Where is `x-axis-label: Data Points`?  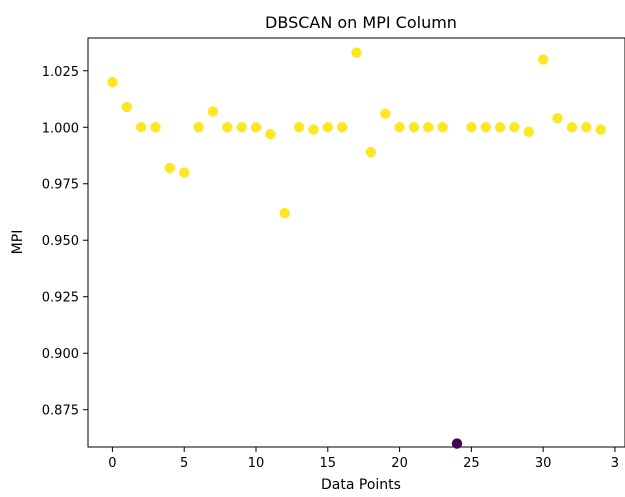 x-axis-label: Data Points is located at coordinates (361, 485).